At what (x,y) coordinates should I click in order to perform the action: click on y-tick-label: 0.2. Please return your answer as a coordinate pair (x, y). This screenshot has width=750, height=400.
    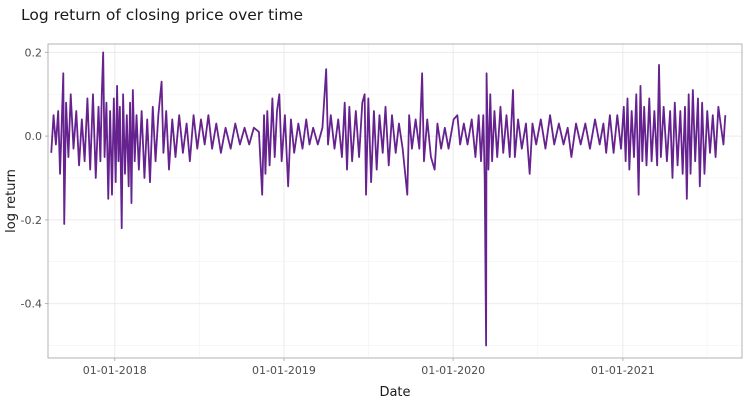
    Looking at the image, I should click on (34, 52).